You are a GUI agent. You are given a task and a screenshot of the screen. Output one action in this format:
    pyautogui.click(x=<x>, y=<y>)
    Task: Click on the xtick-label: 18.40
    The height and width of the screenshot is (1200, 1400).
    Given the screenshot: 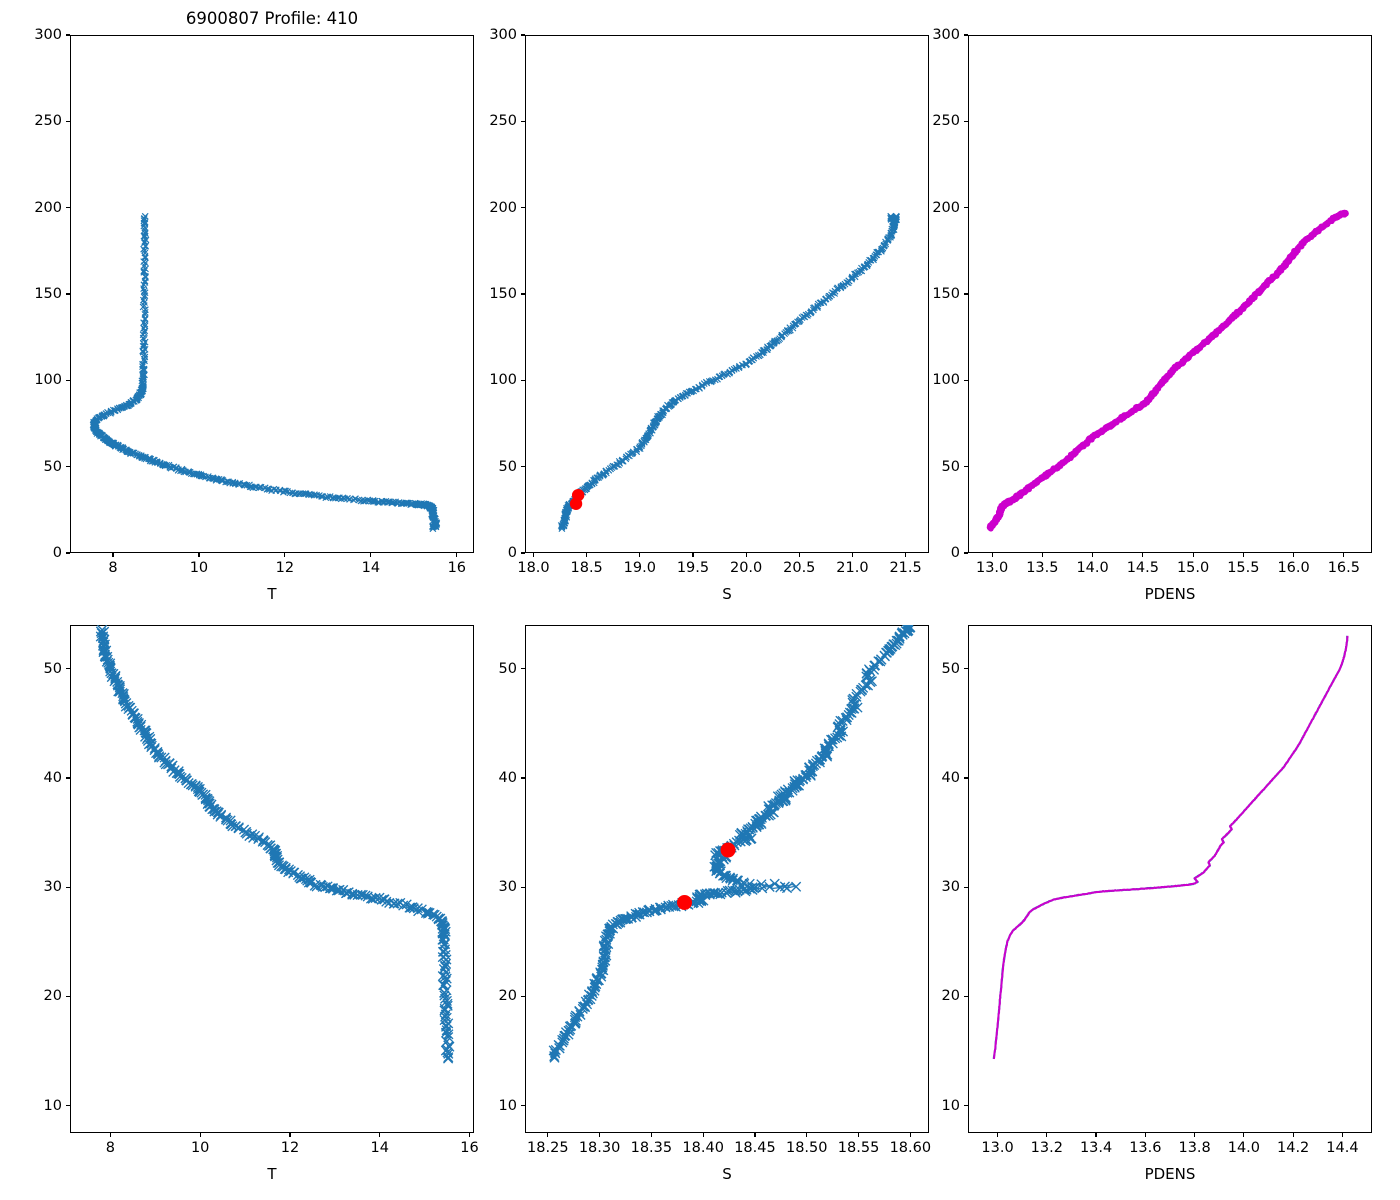 What is the action you would take?
    pyautogui.click(x=703, y=1148)
    